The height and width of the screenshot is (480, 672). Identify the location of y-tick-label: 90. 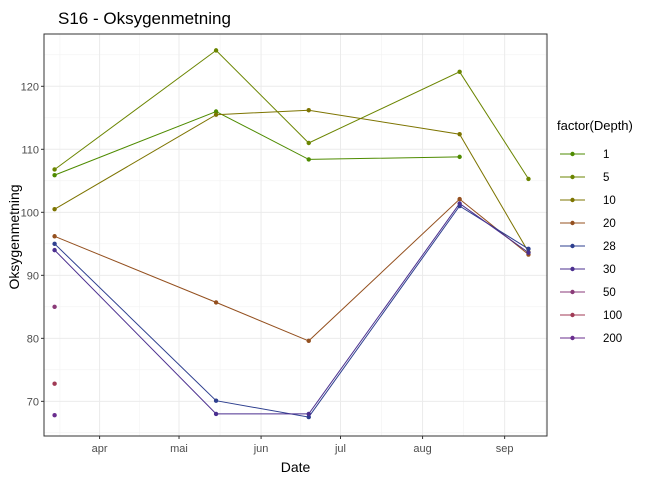
(33, 276).